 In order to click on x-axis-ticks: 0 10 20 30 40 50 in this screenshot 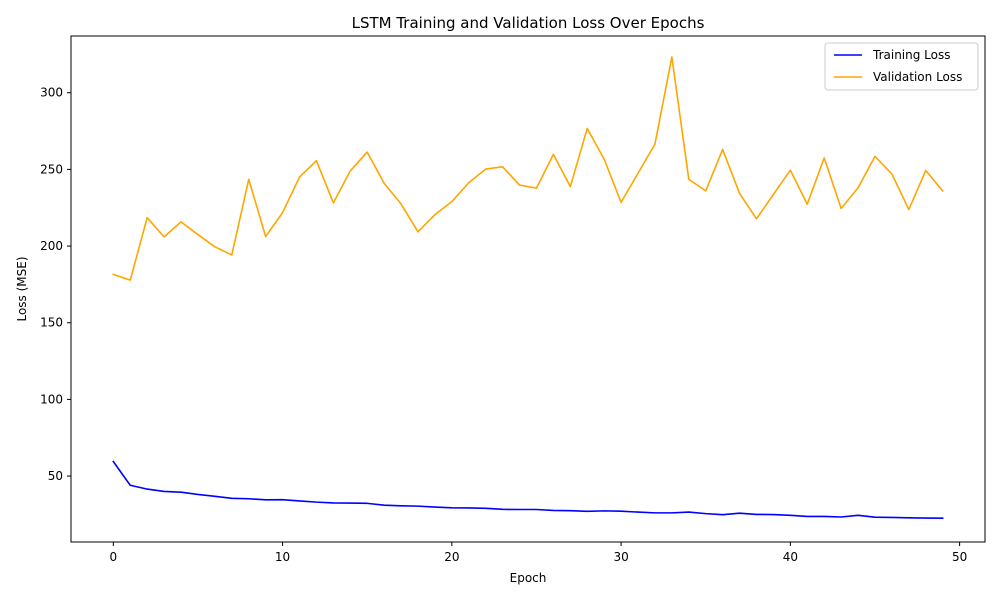, I will do `click(538, 553)`.